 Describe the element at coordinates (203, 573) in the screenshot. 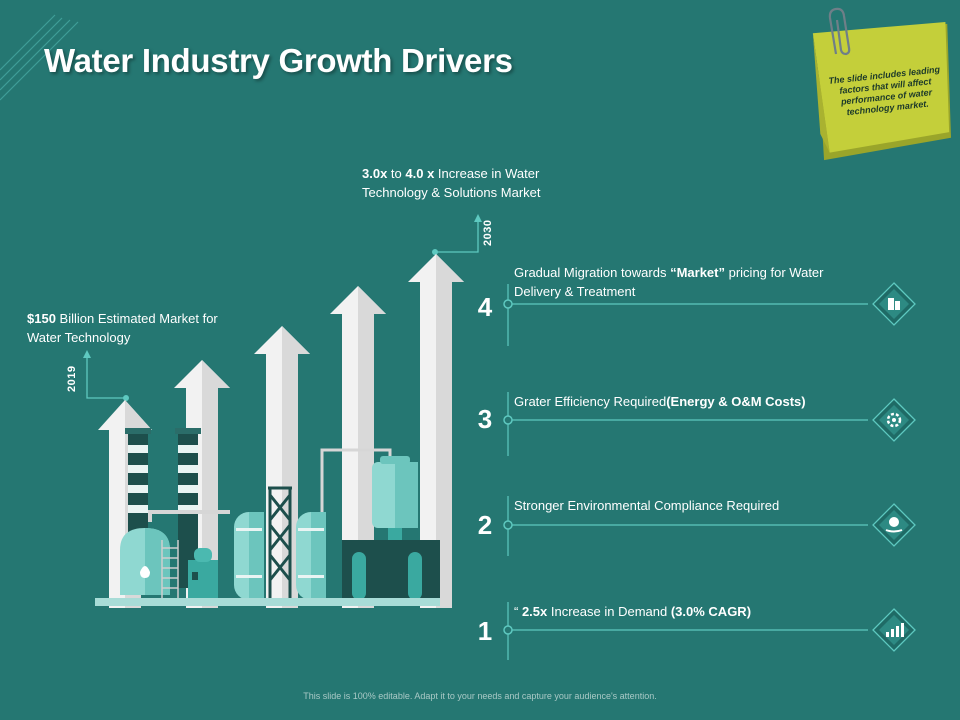

I see `pump-unit` at that location.